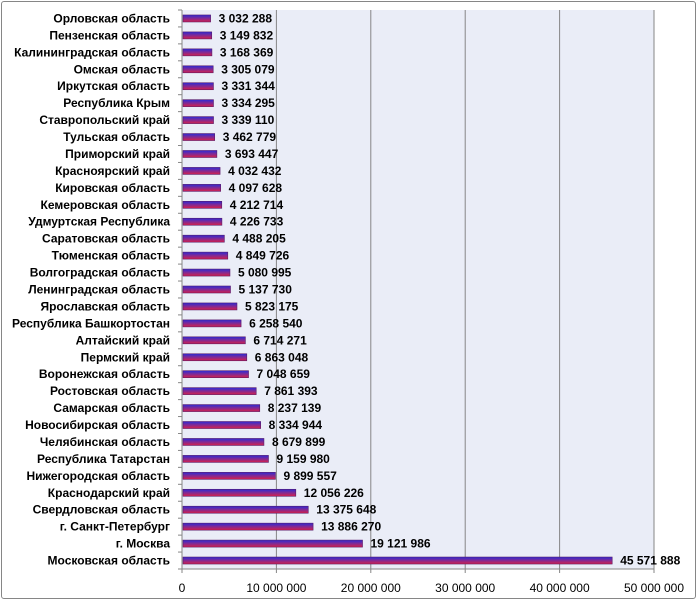  Describe the element at coordinates (257, 205) in the screenshot. I see `data-label: 4 212 714` at that location.